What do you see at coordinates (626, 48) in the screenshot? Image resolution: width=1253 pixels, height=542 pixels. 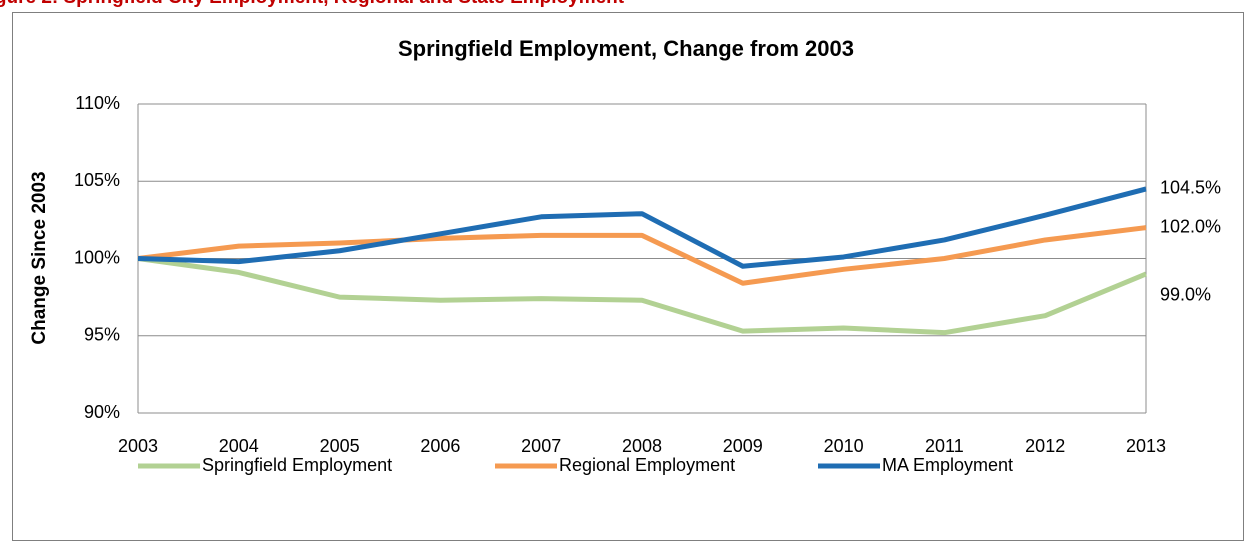 I see `chart-title: Springfield Employment, Change from 2003` at bounding box center [626, 48].